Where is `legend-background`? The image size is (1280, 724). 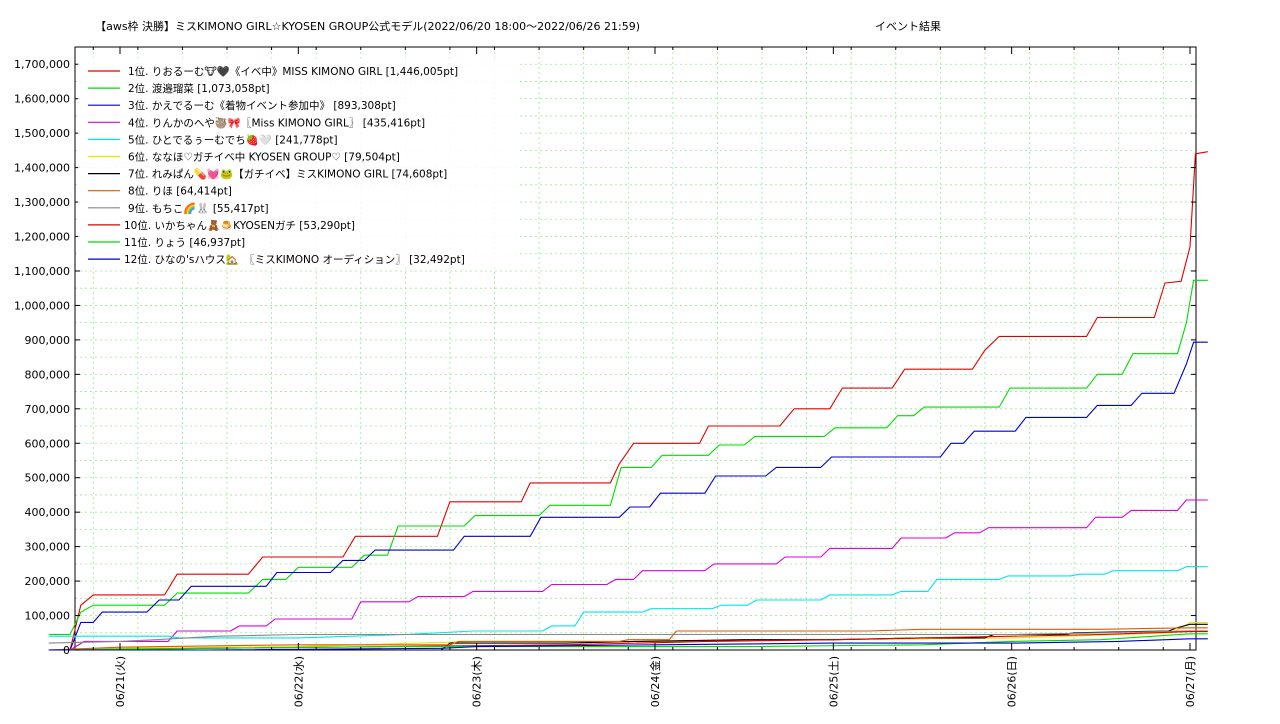 legend-background is located at coordinates (298, 163).